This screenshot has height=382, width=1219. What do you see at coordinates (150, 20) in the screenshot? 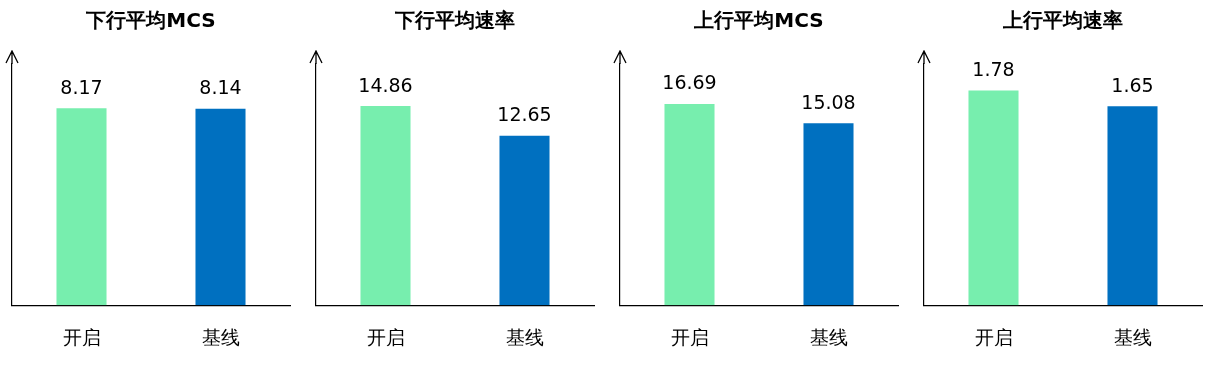
I see `chart-title: 下行平均MCS` at bounding box center [150, 20].